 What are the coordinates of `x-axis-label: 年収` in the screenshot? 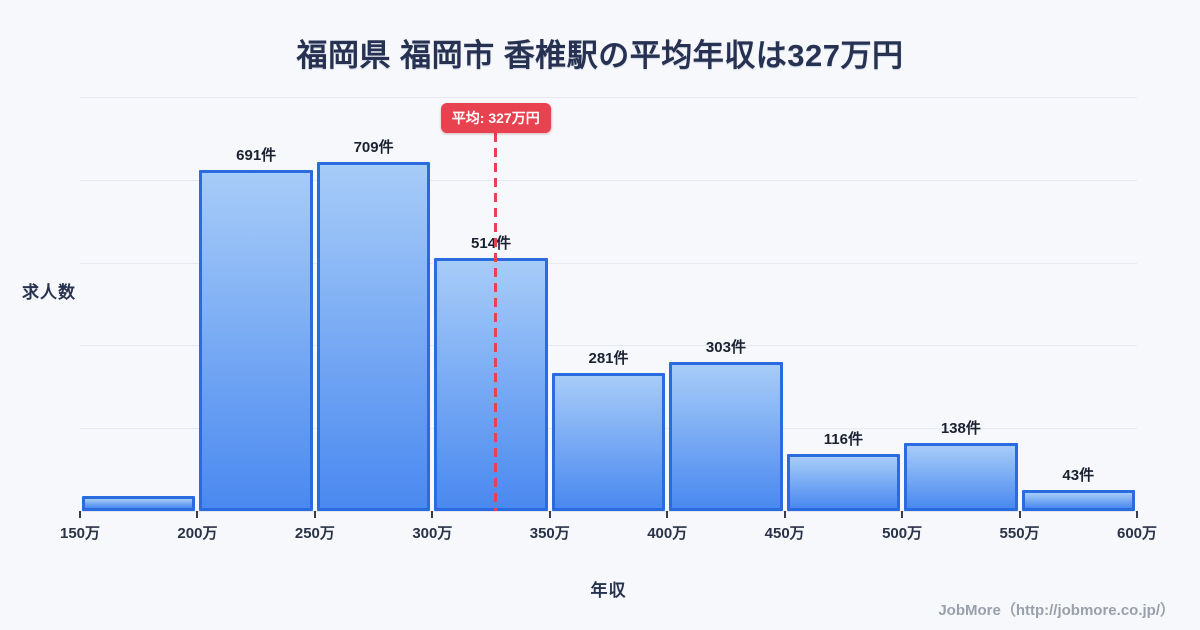 It's located at (608, 590).